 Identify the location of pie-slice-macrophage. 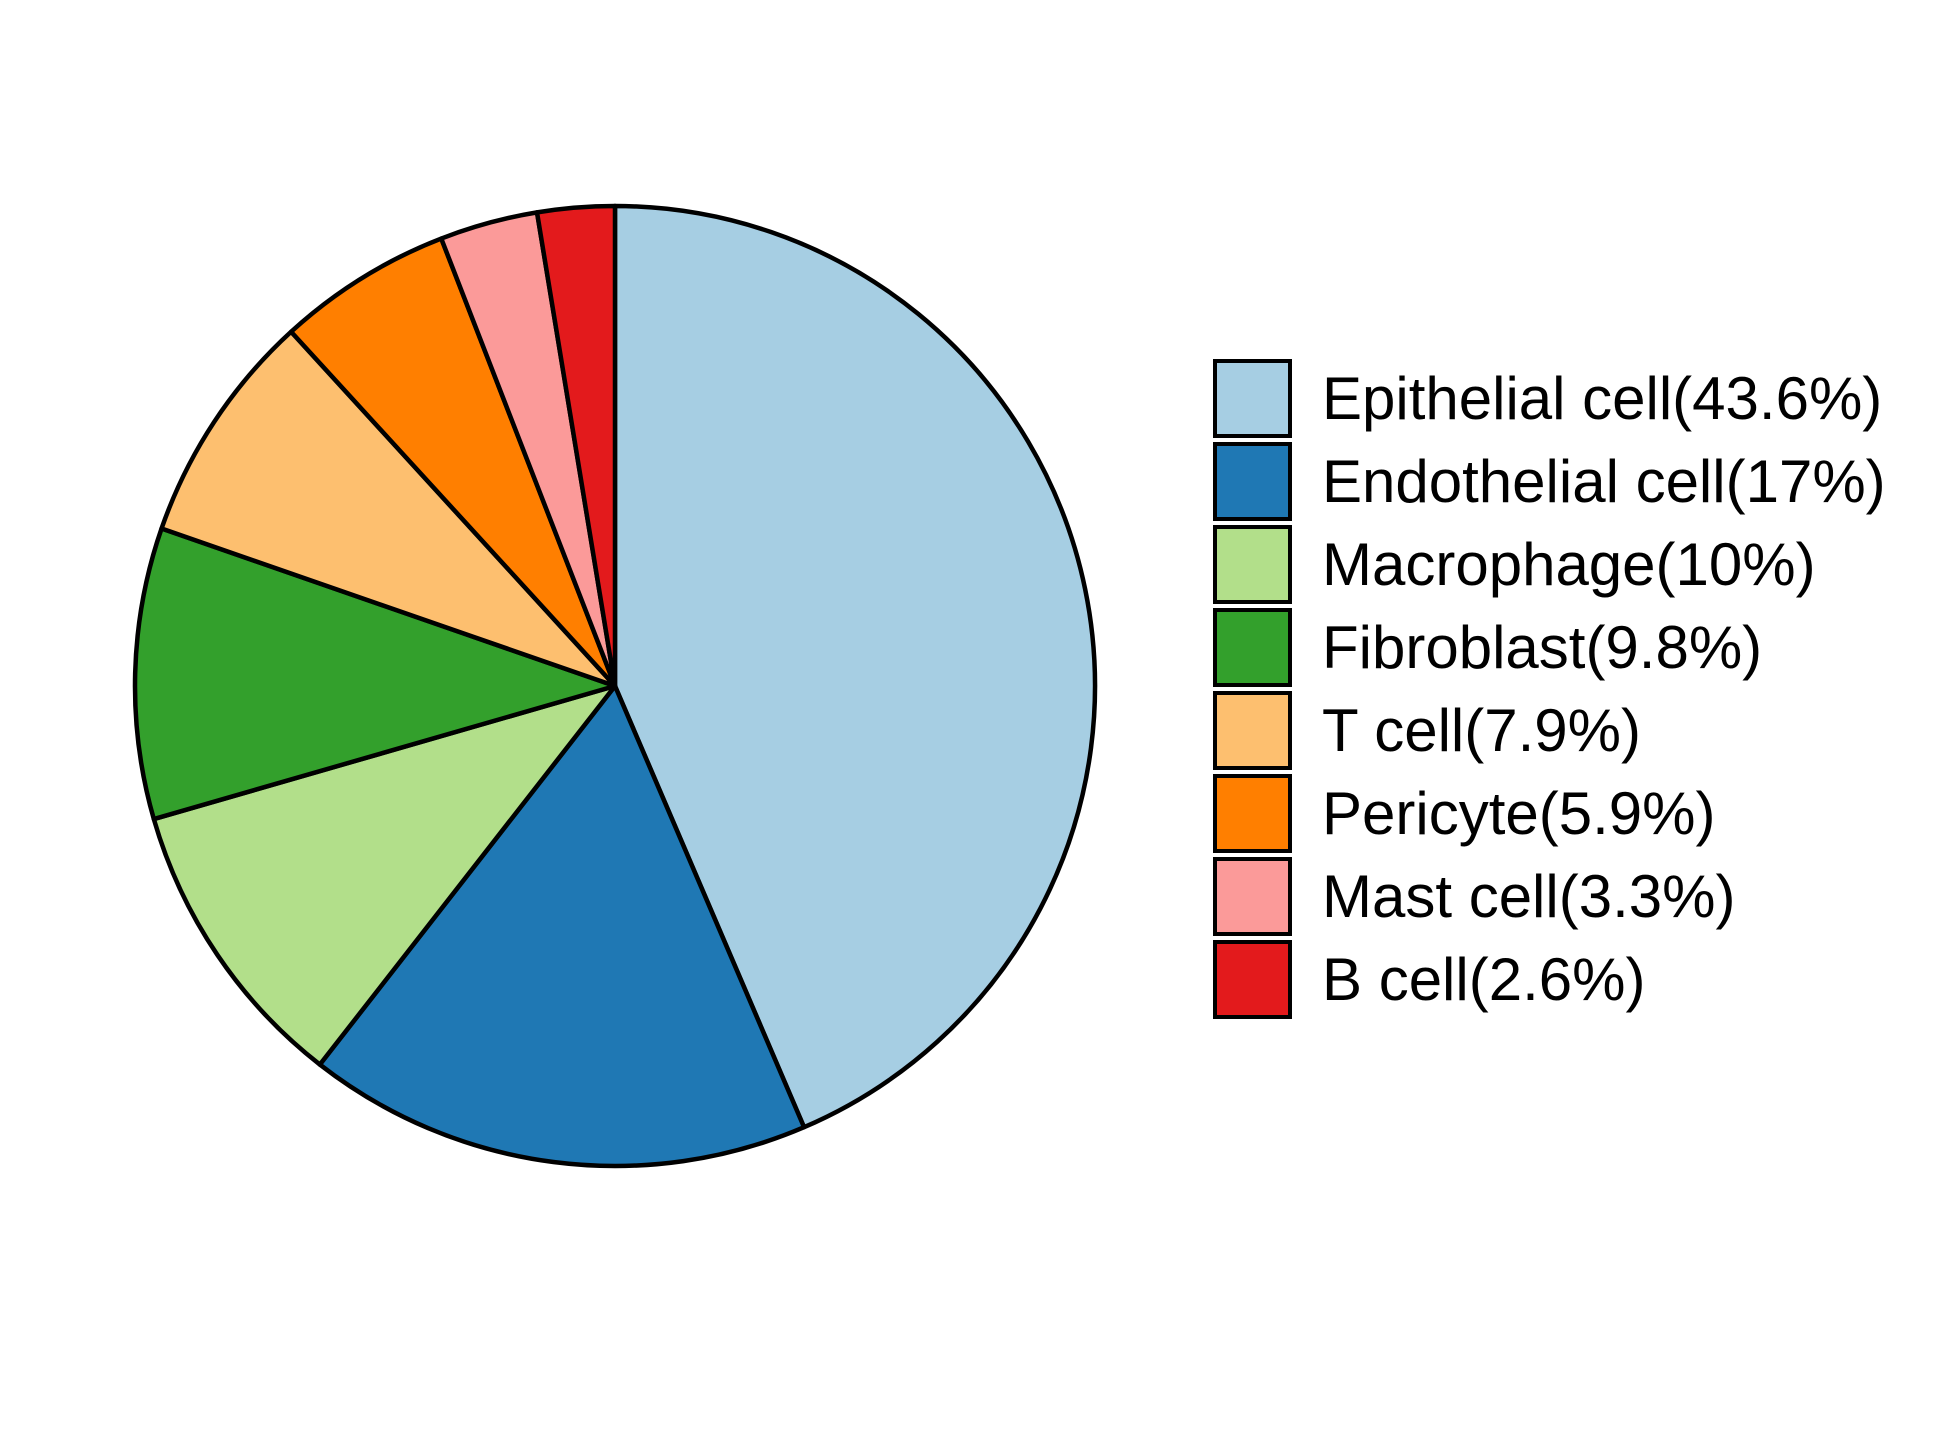
(384, 875).